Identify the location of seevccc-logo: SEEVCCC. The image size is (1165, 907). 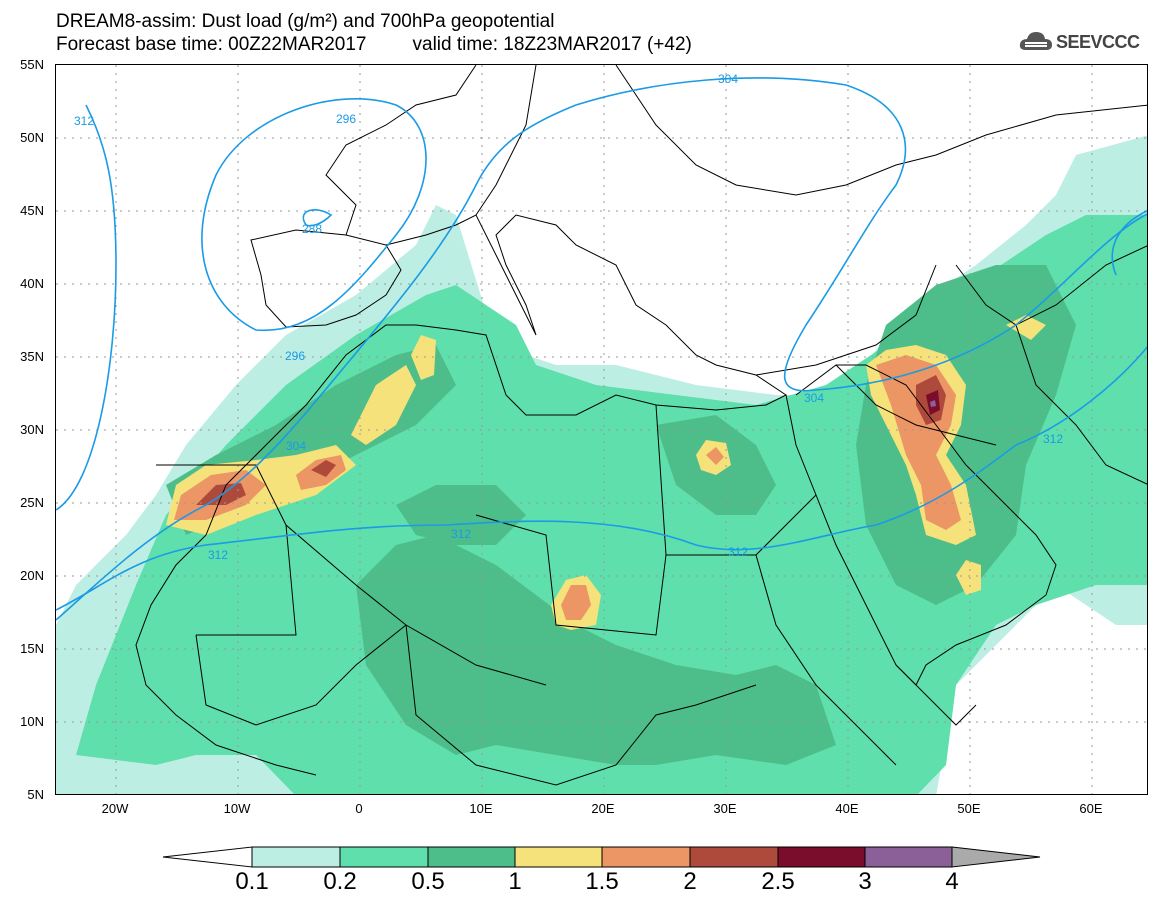
(1085, 42).